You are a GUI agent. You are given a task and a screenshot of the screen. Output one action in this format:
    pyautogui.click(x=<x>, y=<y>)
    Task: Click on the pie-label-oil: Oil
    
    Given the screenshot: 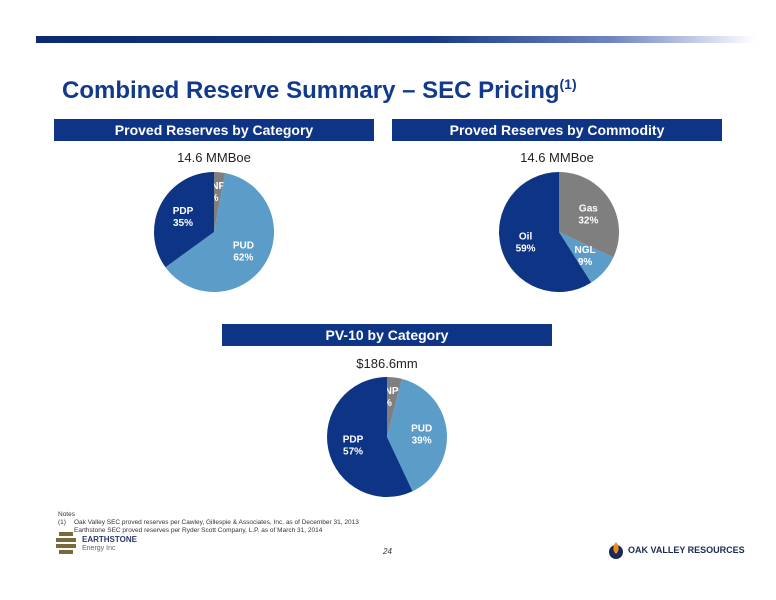 What is the action you would take?
    pyautogui.click(x=526, y=237)
    